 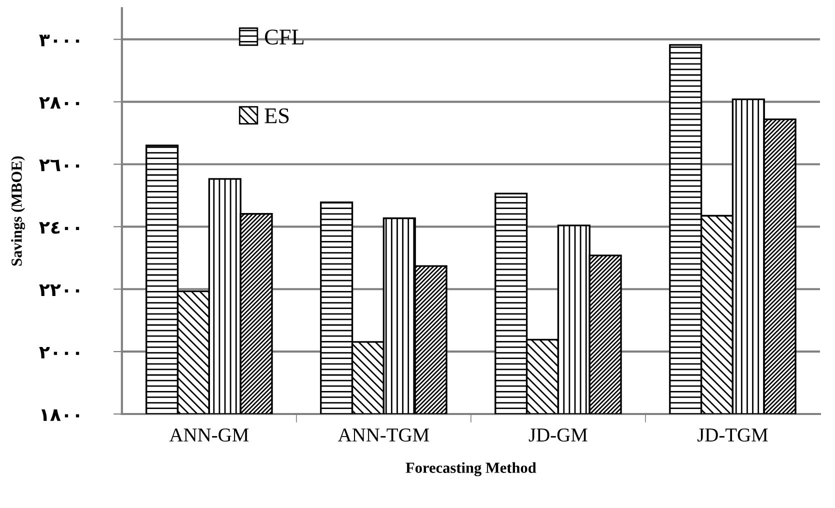 I want to click on x-tick-label: JD-TGM, so click(x=732, y=435).